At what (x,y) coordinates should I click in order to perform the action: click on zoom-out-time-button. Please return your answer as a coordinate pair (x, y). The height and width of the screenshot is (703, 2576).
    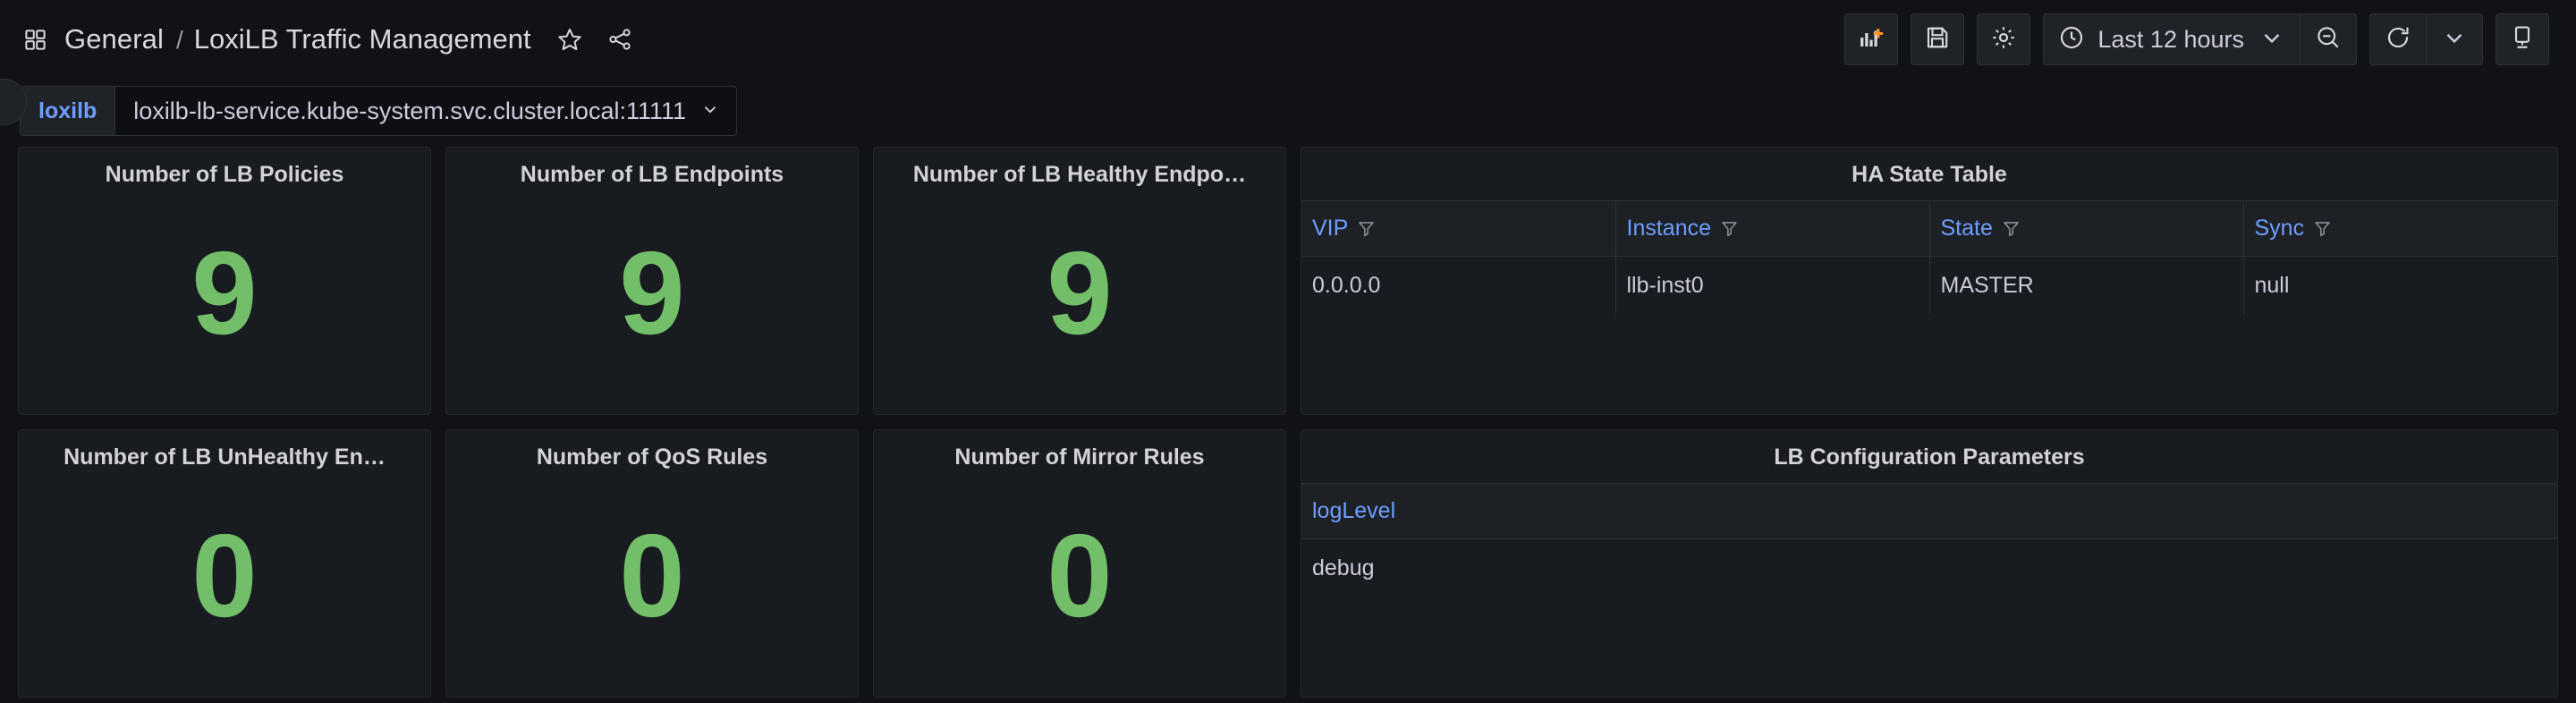
    Looking at the image, I should click on (2328, 39).